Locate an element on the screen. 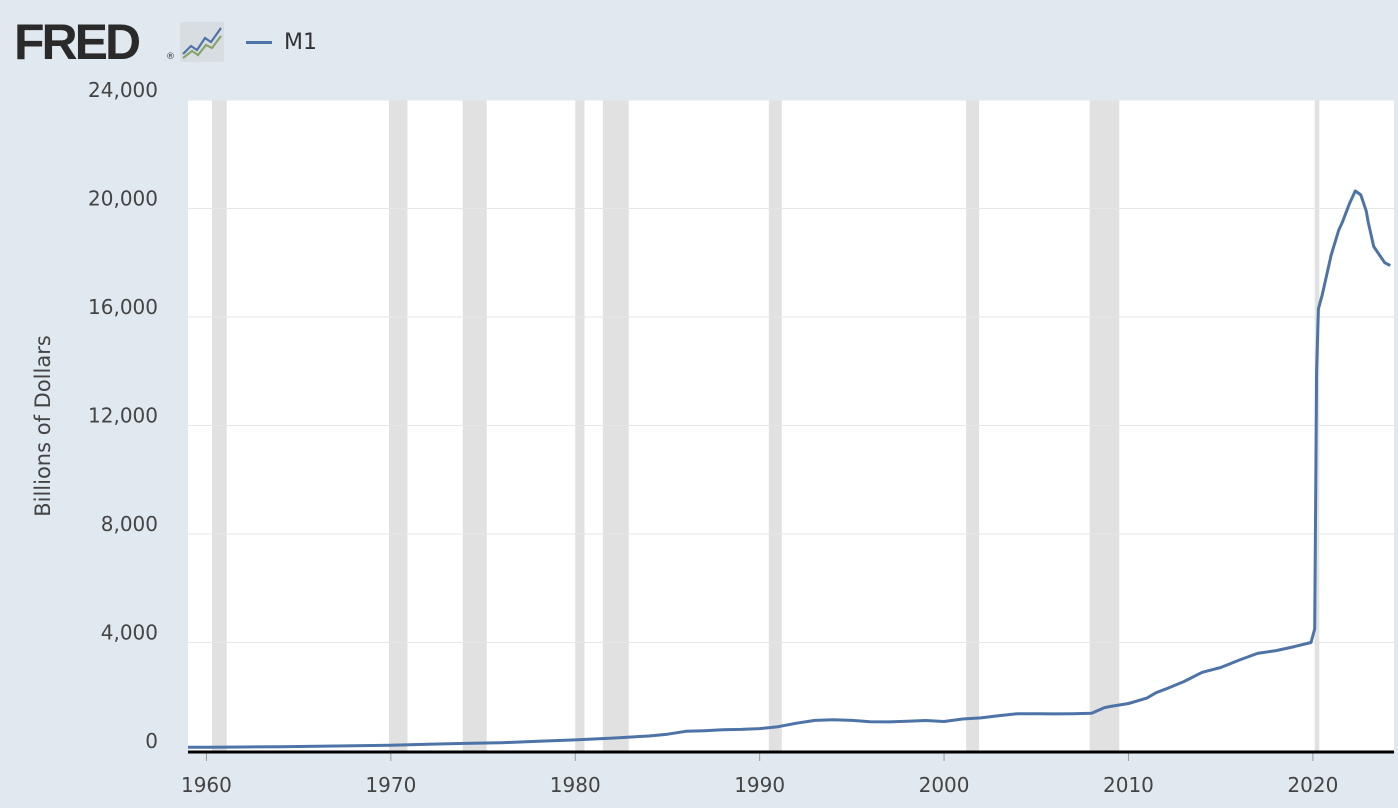  y-tick-label-16000: 16,000 is located at coordinates (123, 307).